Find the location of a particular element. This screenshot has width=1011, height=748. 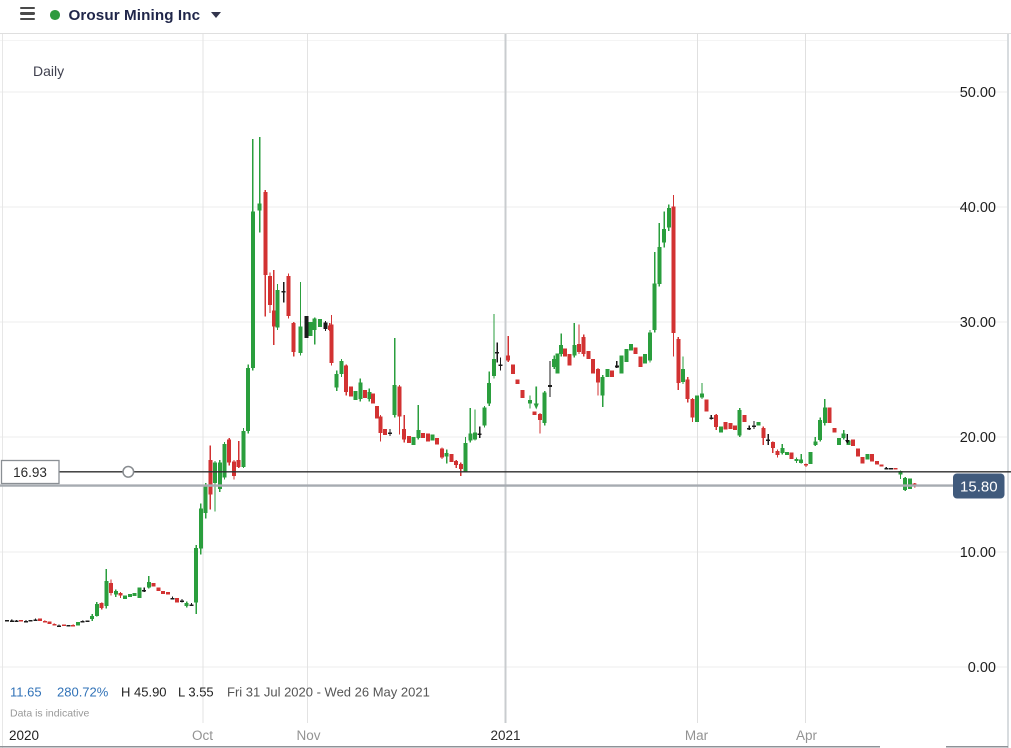

svg-text: 30.00 is located at coordinates (978, 323).